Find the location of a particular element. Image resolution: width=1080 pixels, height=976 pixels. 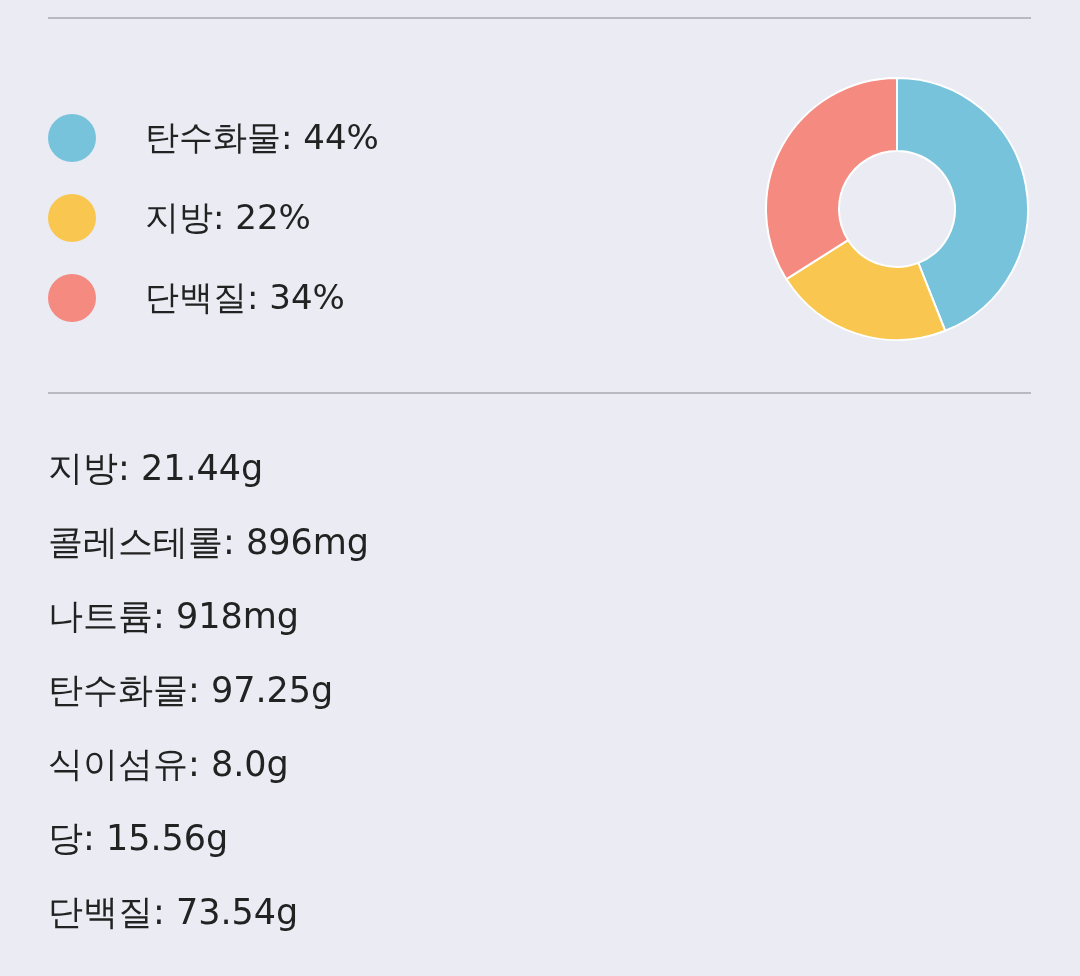

text: 콜레스테롤: 896mg is located at coordinates (209, 542).